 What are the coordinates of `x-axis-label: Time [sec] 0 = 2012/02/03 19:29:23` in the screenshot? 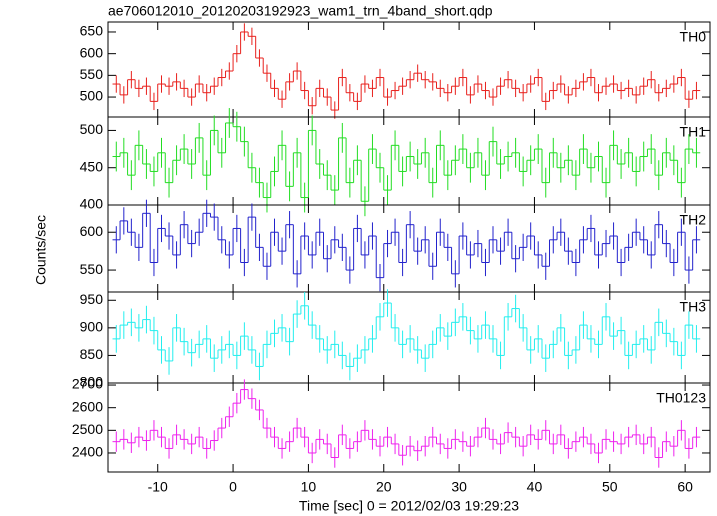 It's located at (409, 506).